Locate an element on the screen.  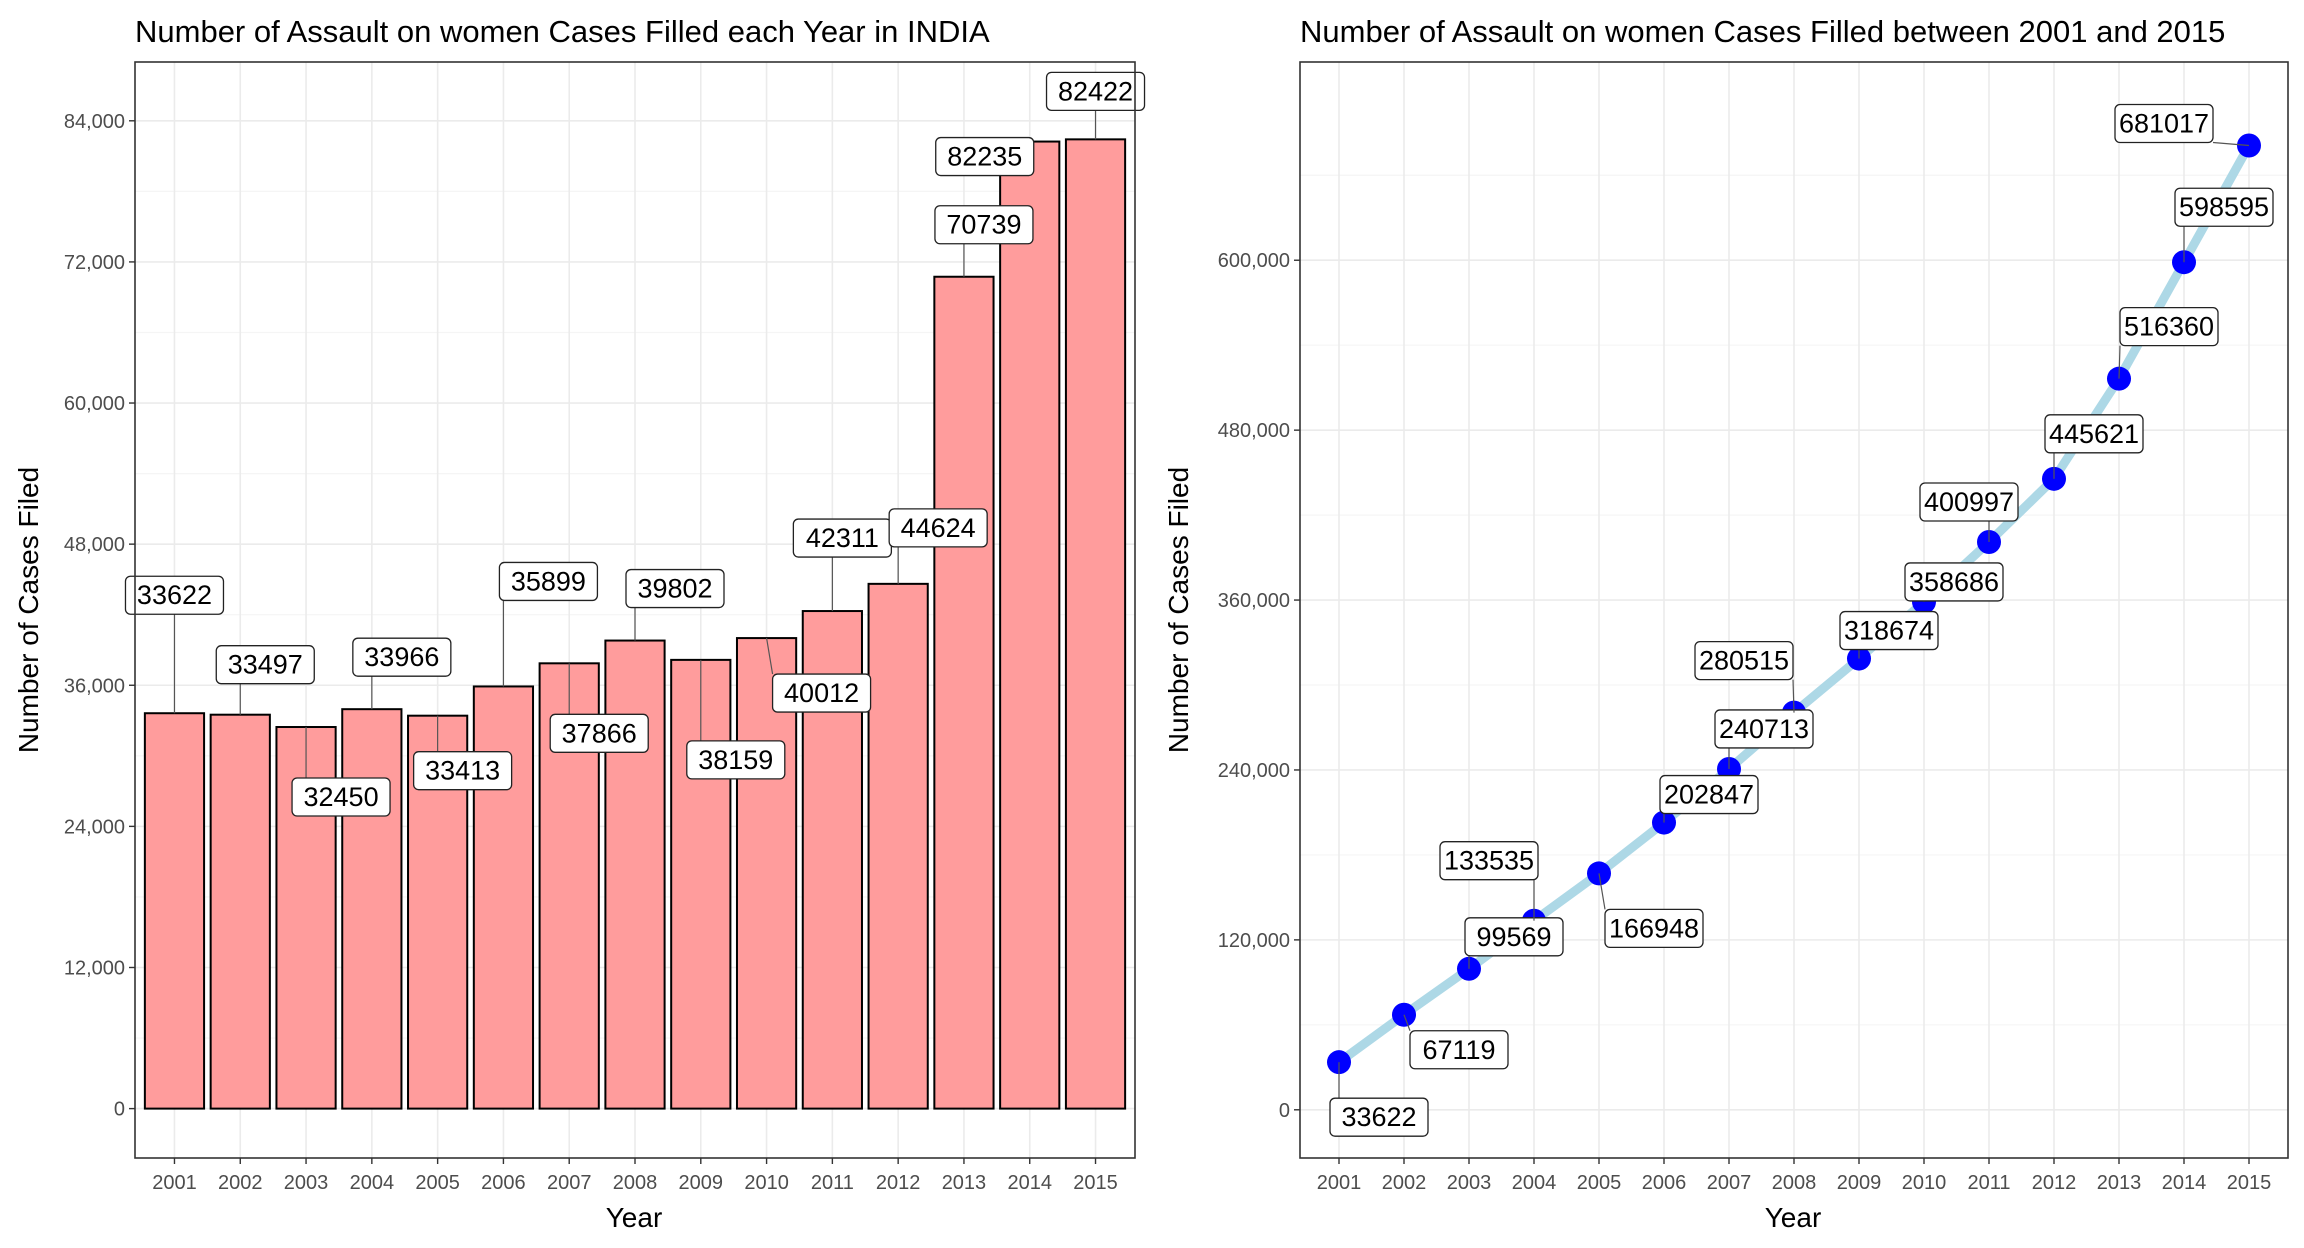
line-chart-data-label: 516360 is located at coordinates (2169, 327).